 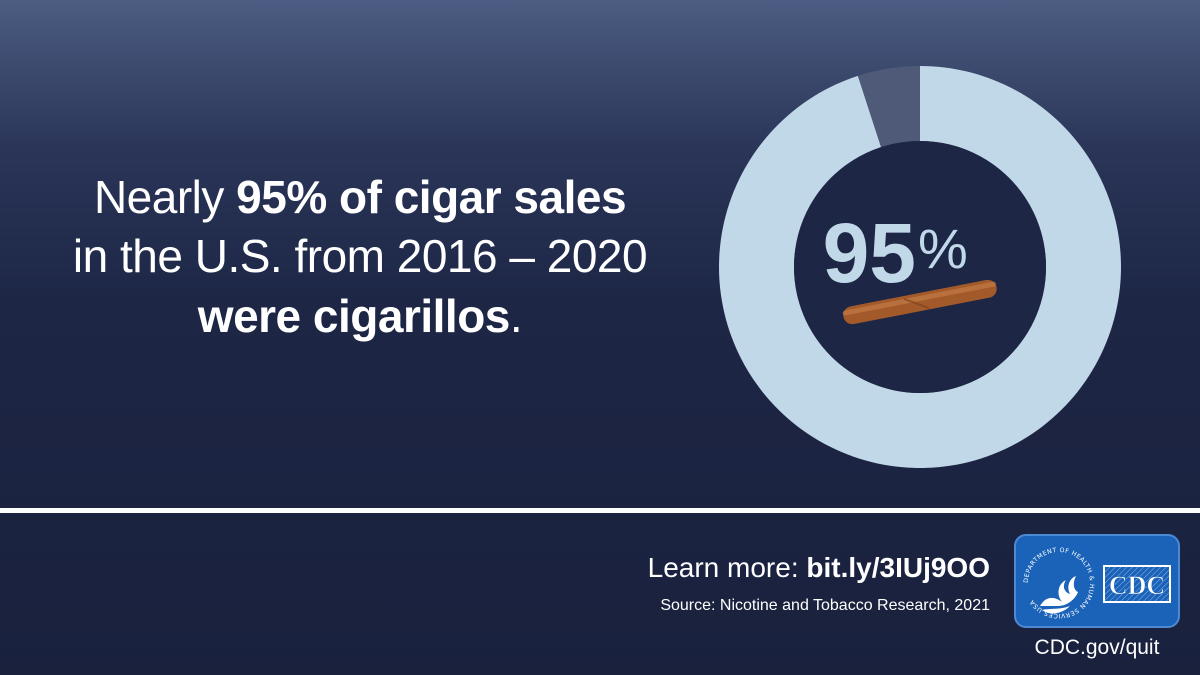 What do you see at coordinates (898, 567) in the screenshot?
I see `learn-more-link: bit.ly/3IUj9OO` at bounding box center [898, 567].